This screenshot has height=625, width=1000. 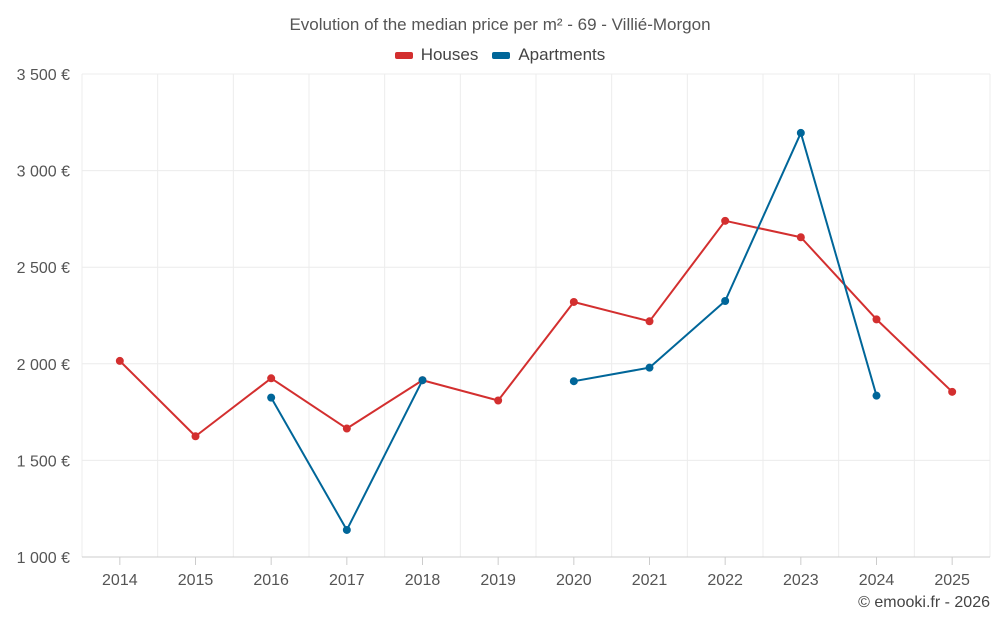 What do you see at coordinates (498, 580) in the screenshot?
I see `x-tick-label: 2019` at bounding box center [498, 580].